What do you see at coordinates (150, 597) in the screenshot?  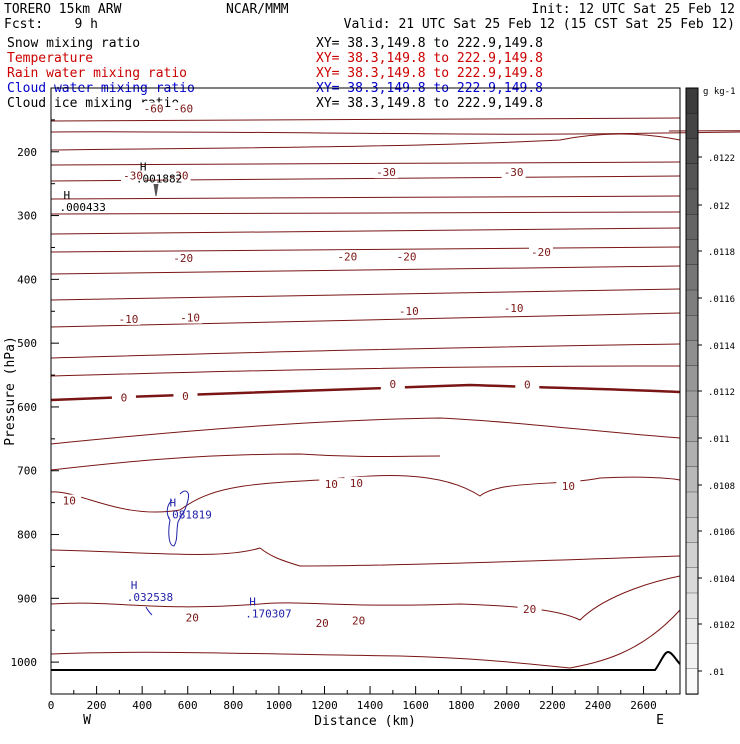 I see `maximum-value: .032538` at bounding box center [150, 597].